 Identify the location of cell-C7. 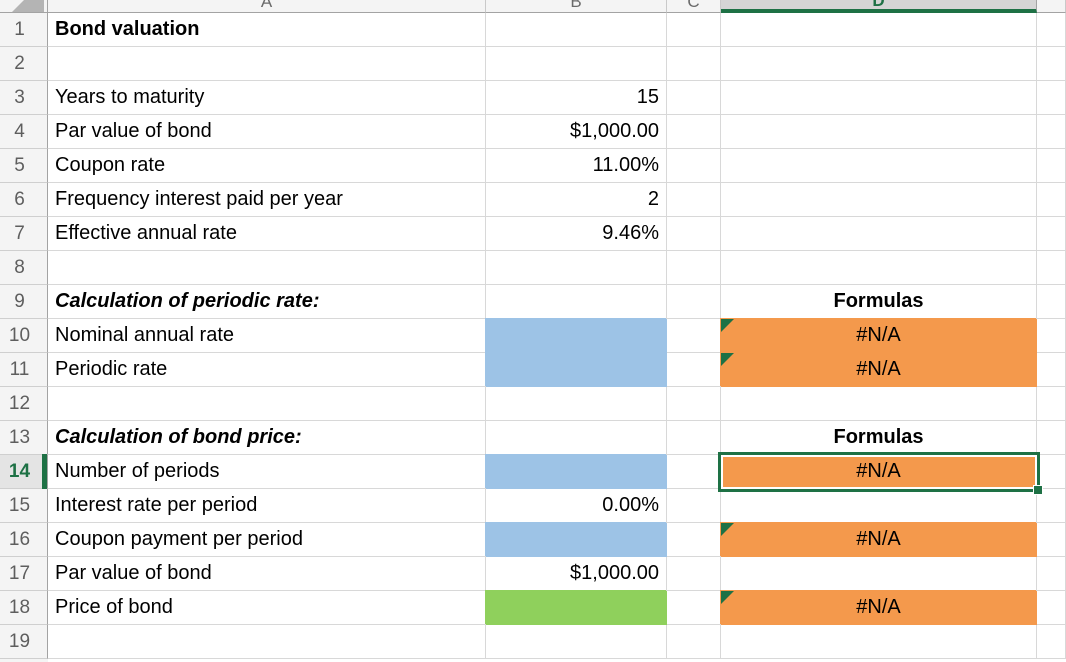
(694, 234).